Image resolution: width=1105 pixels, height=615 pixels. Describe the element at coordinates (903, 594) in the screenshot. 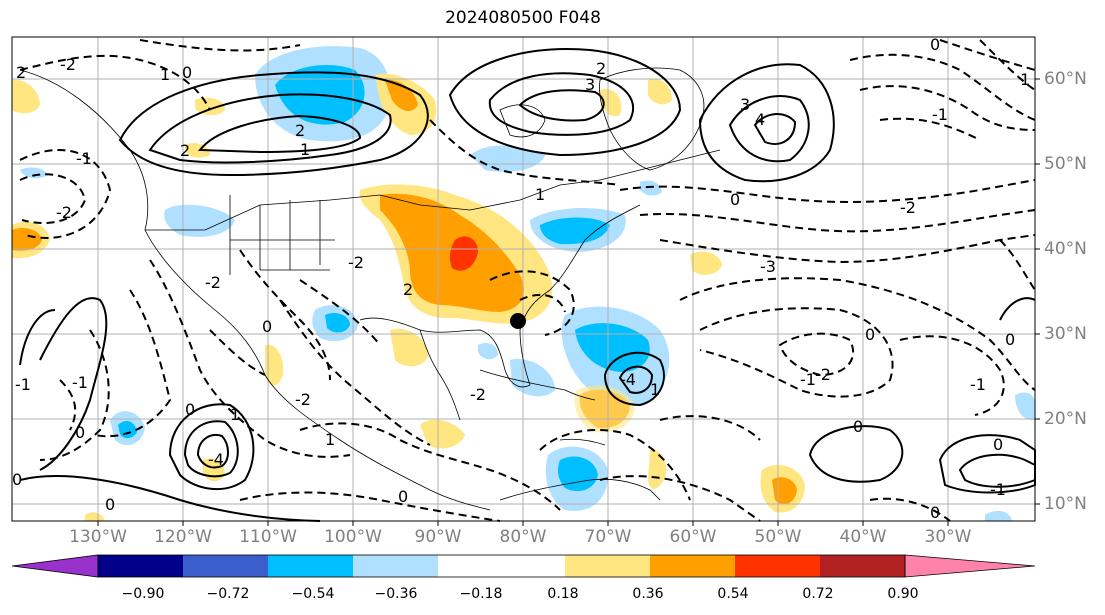

I see `colorbar-tick: 0.90` at that location.